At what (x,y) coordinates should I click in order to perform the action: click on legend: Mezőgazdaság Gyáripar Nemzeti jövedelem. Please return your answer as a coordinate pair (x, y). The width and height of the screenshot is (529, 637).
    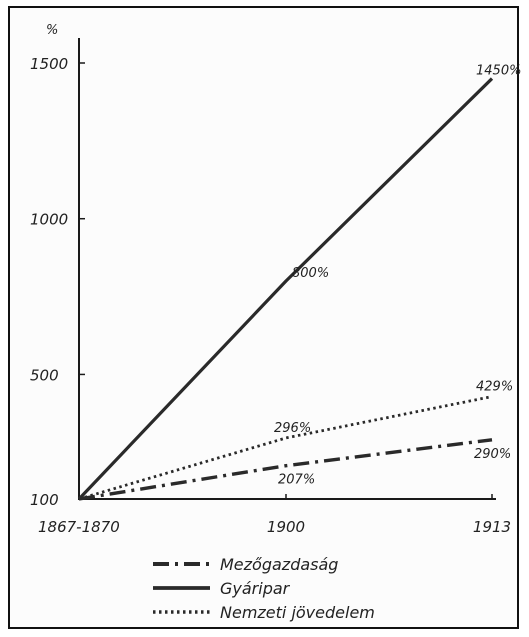
    Looking at the image, I should click on (264, 588).